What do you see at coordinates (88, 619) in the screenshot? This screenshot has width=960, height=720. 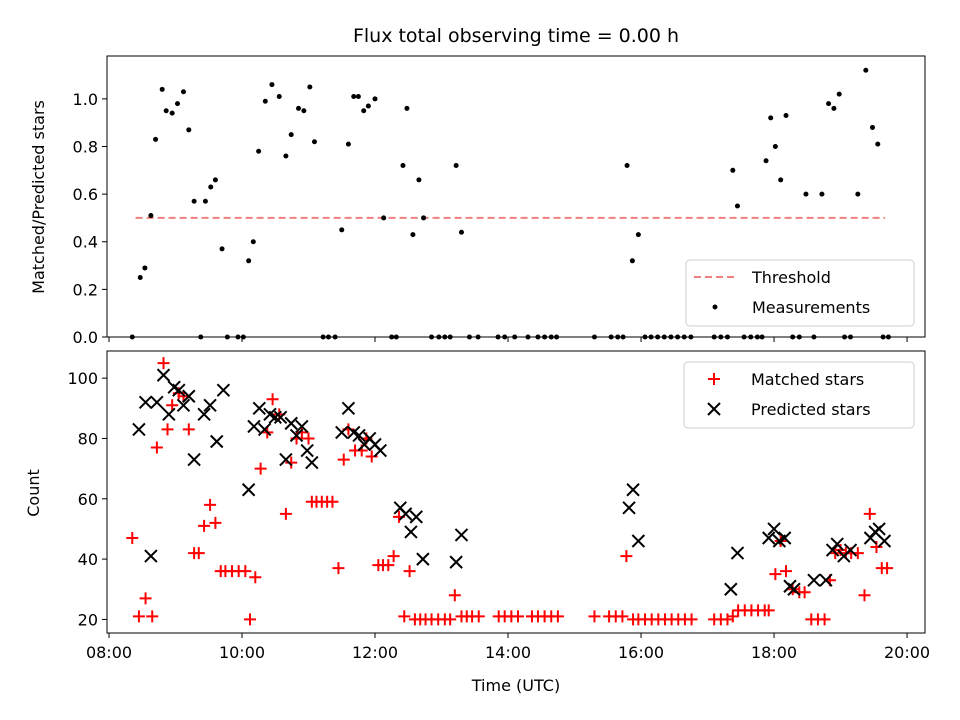 I see `bottom-y-tick-label: 20` at bounding box center [88, 619].